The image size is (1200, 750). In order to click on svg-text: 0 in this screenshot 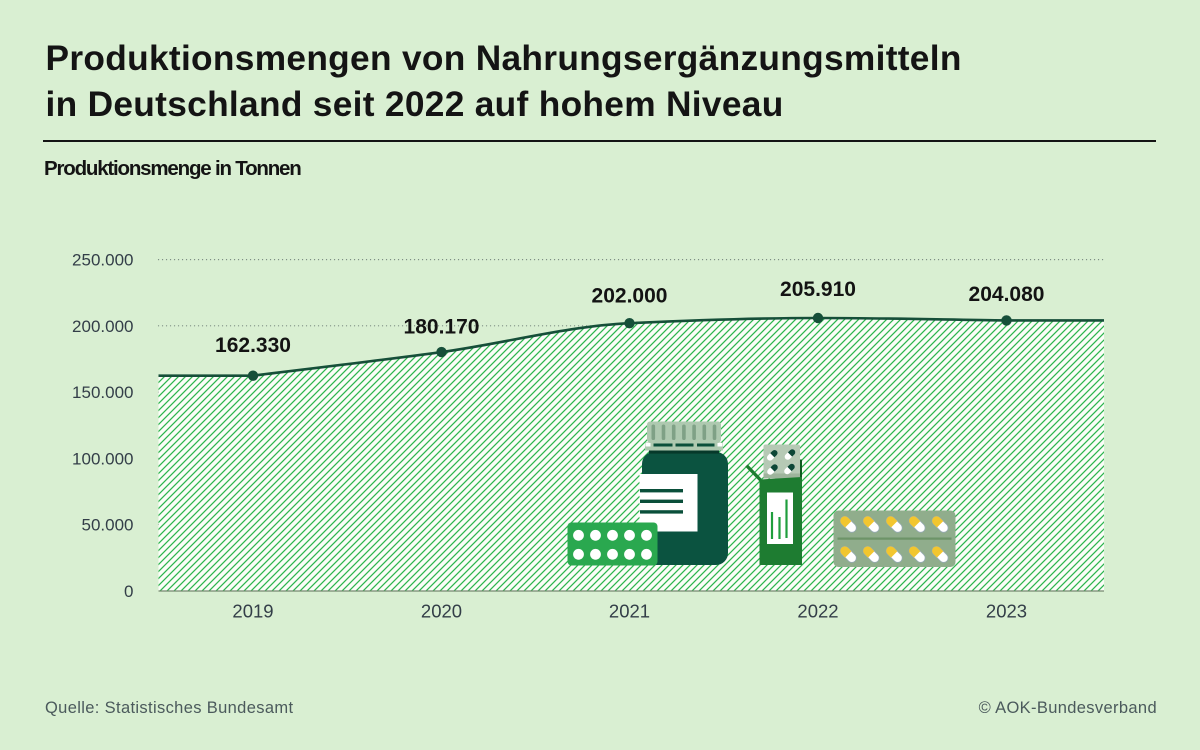, I will do `click(128, 591)`.